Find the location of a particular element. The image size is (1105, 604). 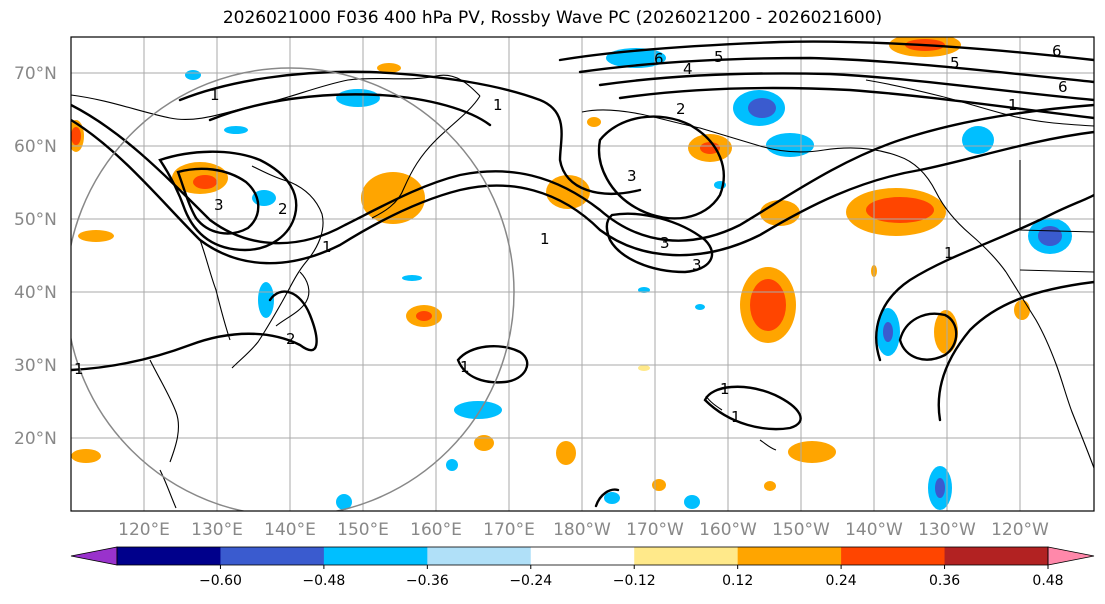

colorbar-tick-label: 0.48 is located at coordinates (1047, 581).